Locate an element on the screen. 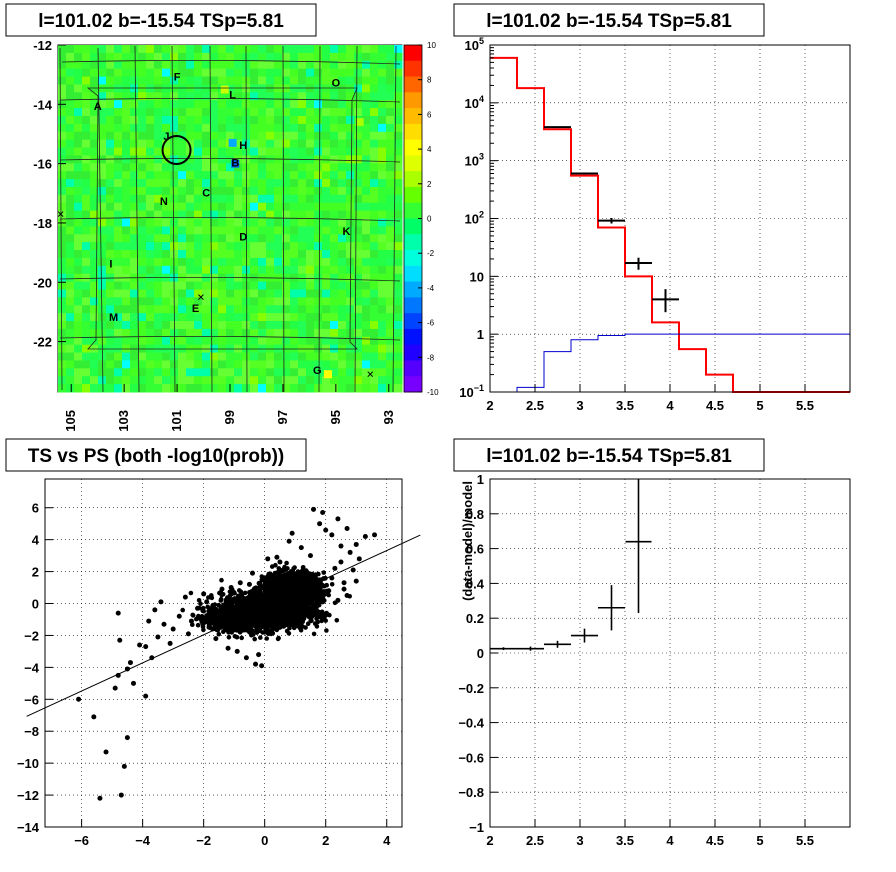  y-tick-exponent: −1 is located at coordinates (479, 388).